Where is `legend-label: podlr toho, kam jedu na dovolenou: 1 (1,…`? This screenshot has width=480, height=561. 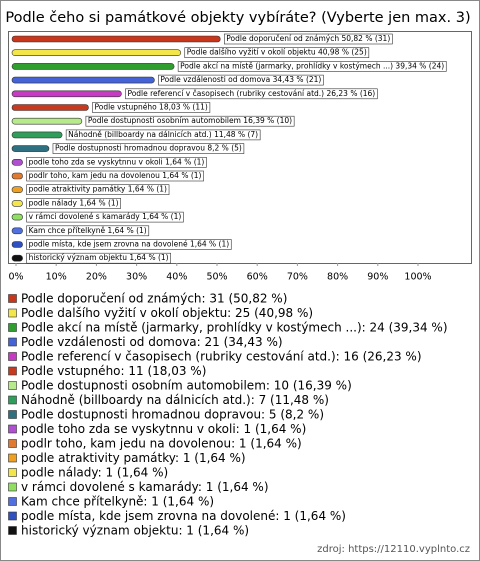 legend-label: podlr toho, kam jedu na dovolenou: 1 (1,… is located at coordinates (161, 444).